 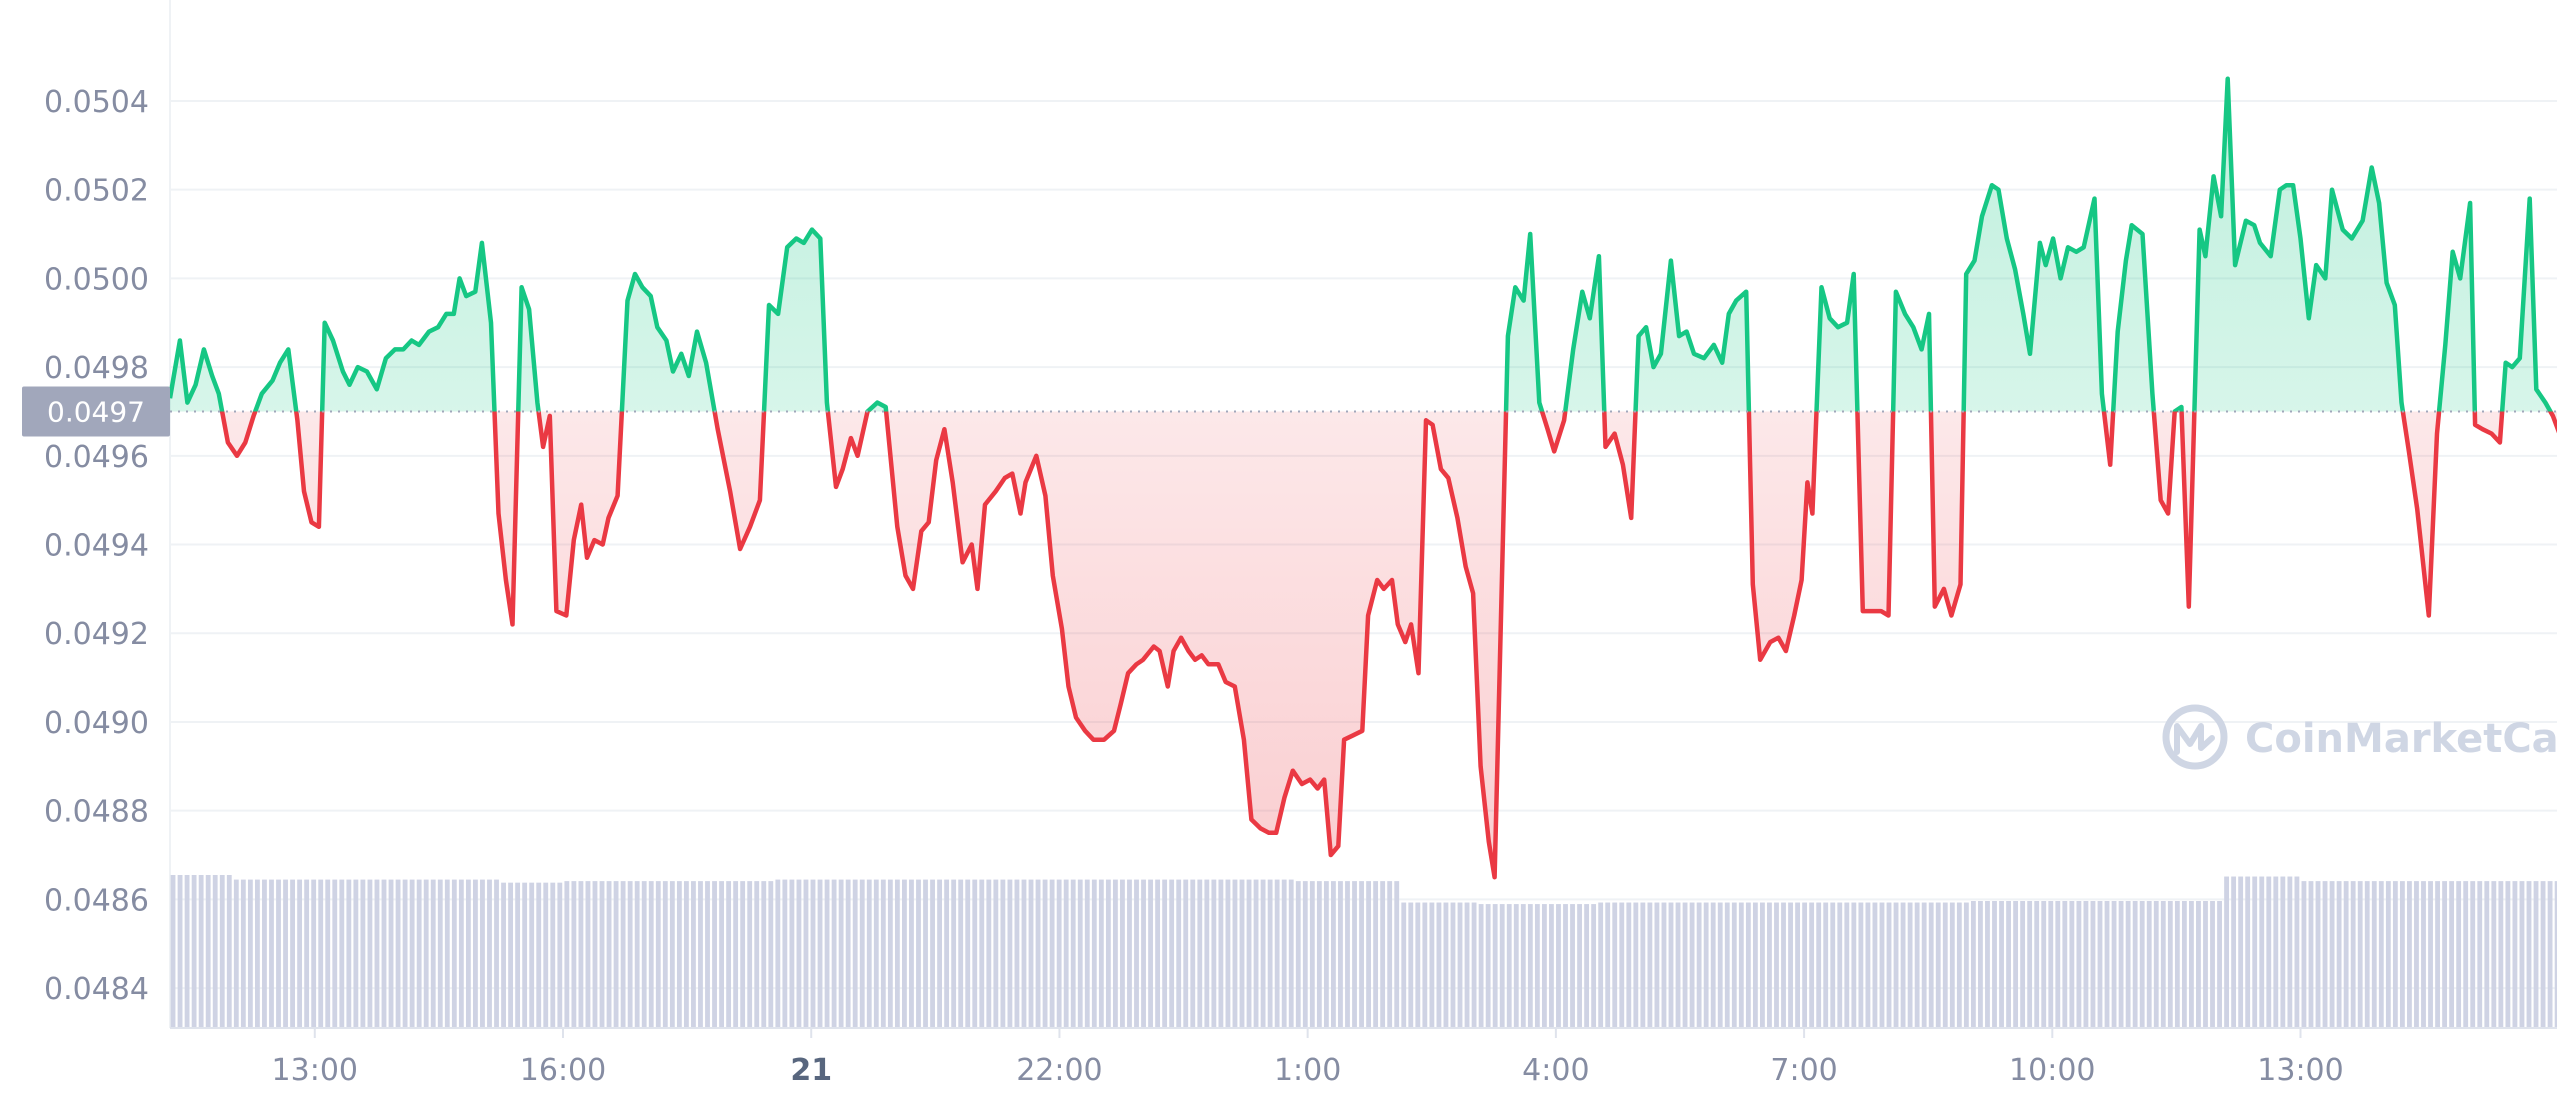 What do you see at coordinates (96, 191) in the screenshot?
I see `y-tick-label: 0.0502` at bounding box center [96, 191].